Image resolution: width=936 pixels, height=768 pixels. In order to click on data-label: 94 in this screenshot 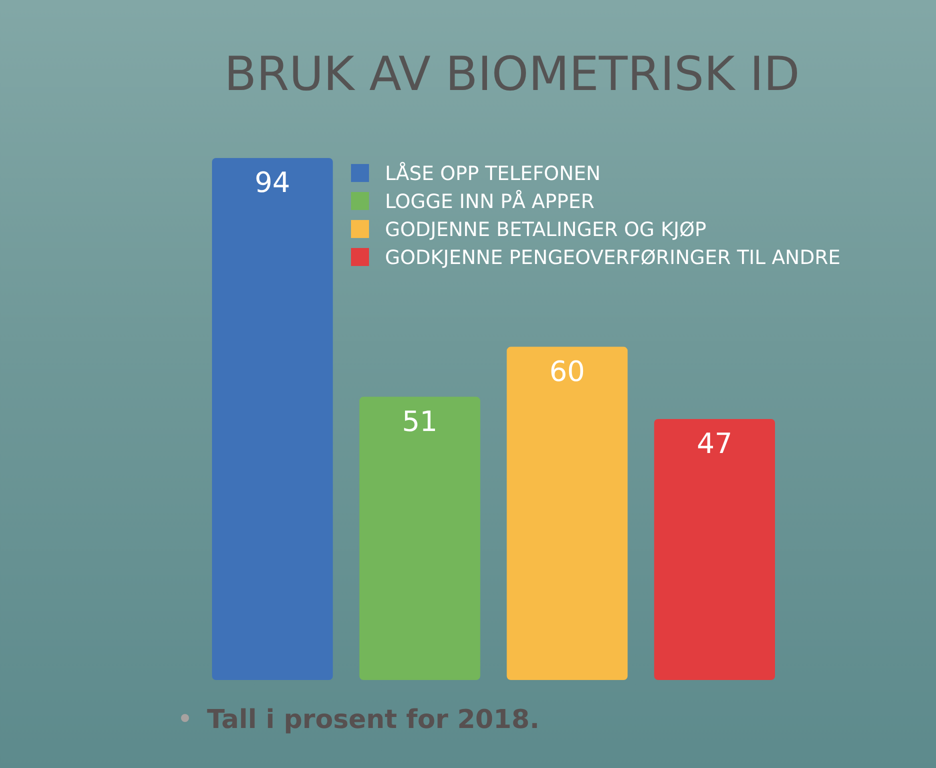, I will do `click(272, 182)`.